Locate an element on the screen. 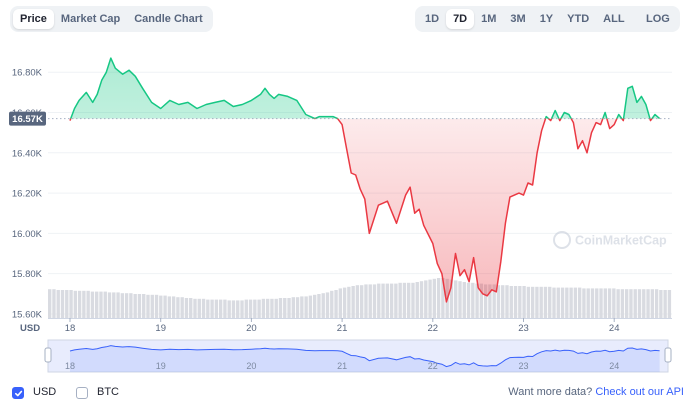  range-1d: 1D is located at coordinates (432, 19).